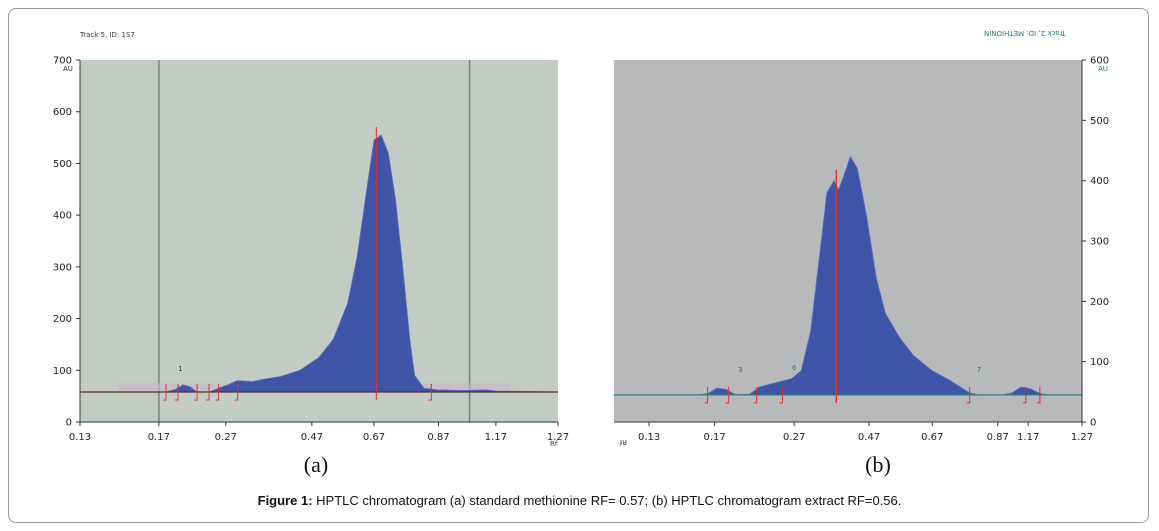 The height and width of the screenshot is (531, 1159). What do you see at coordinates (869, 437) in the screenshot?
I see `panel-b-x-tick-label: 0.47` at bounding box center [869, 437].